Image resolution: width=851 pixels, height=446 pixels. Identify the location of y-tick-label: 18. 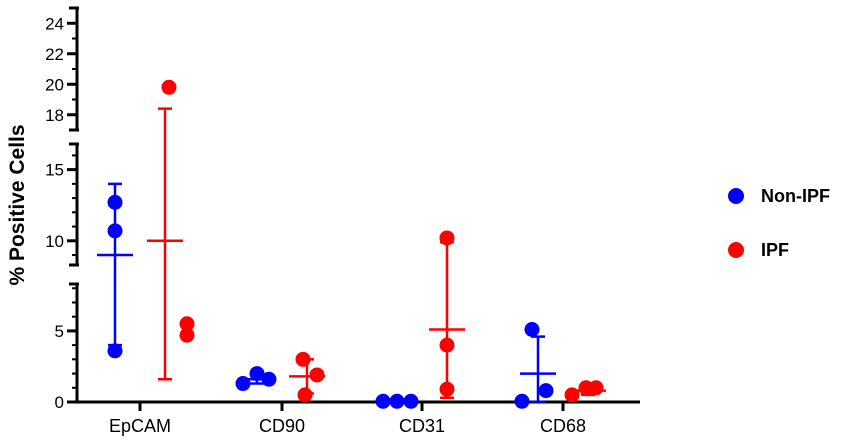
(54, 115).